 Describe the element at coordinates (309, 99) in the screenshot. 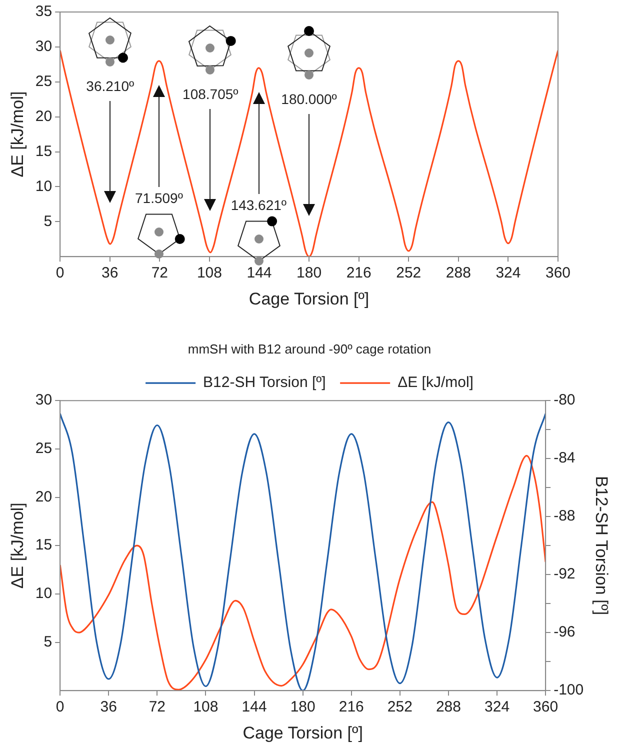

I see `annotation: 180.000º` at that location.